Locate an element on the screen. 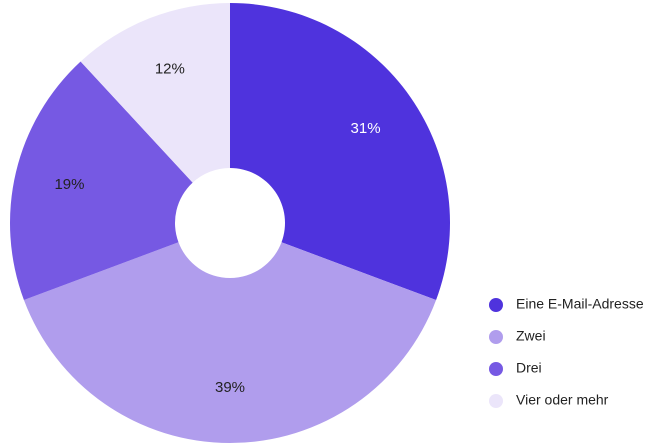 Image resolution: width=663 pixels, height=443 pixels. slice-label: 39% is located at coordinates (230, 387).